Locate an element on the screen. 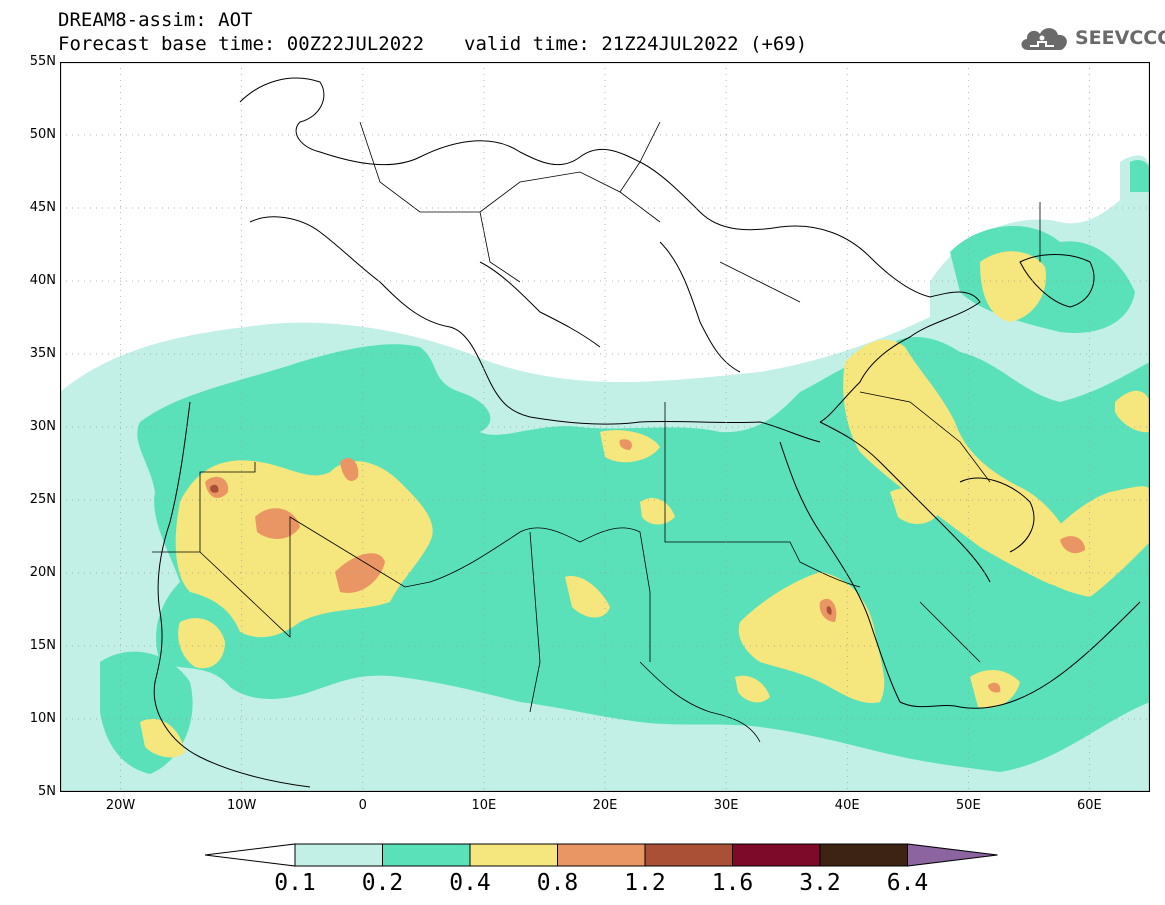 This screenshot has height=905, width=1165. colorbar-label: 0.8 is located at coordinates (558, 883).